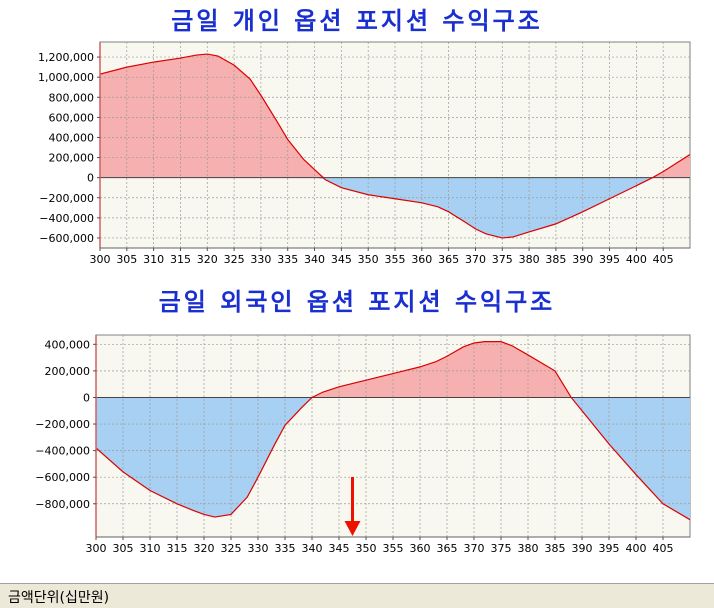 Image resolution: width=714 pixels, height=608 pixels. What do you see at coordinates (66, 57) in the screenshot?
I see `y-tick-label: 1,200,000` at bounding box center [66, 57].